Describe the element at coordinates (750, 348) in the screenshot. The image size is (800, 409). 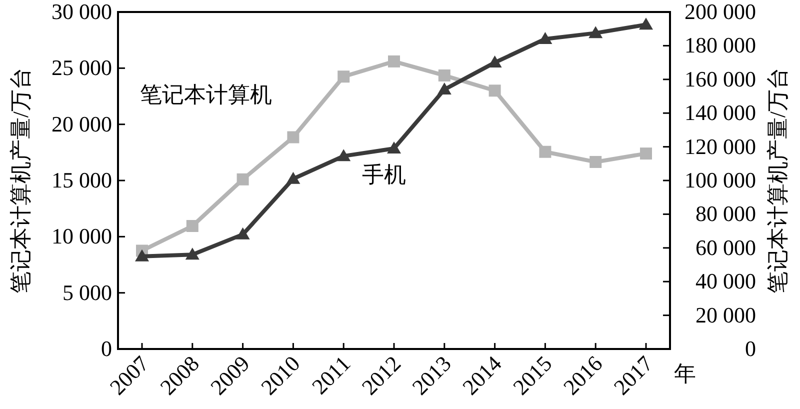
I see `y2-tick-label: 0` at that location.